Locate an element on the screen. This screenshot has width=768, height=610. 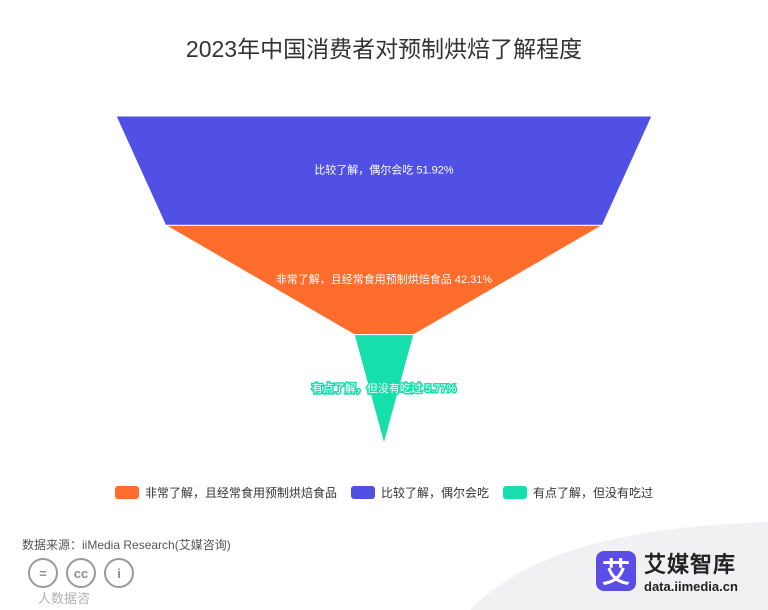
brand-url: data.iimedia.cn is located at coordinates (691, 586).